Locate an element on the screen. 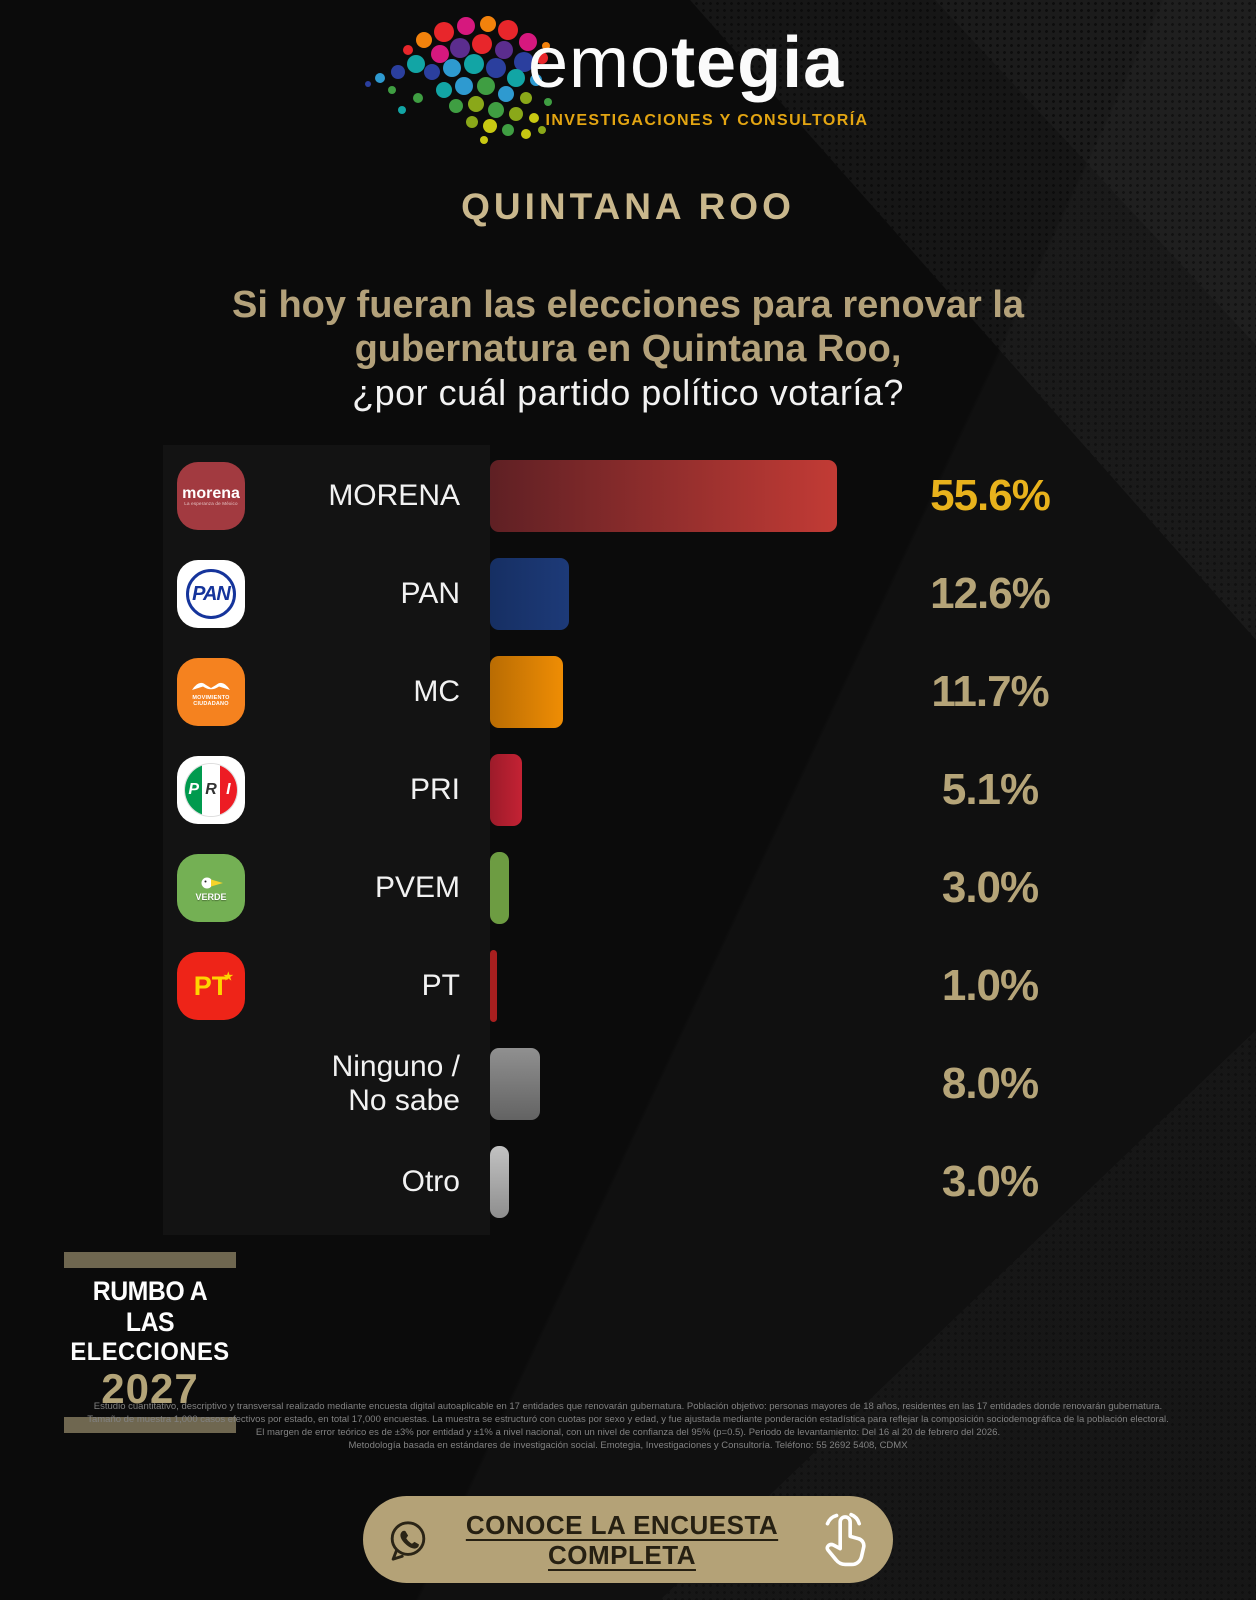 This screenshot has width=1256, height=1600. bar-pt is located at coordinates (493, 986).